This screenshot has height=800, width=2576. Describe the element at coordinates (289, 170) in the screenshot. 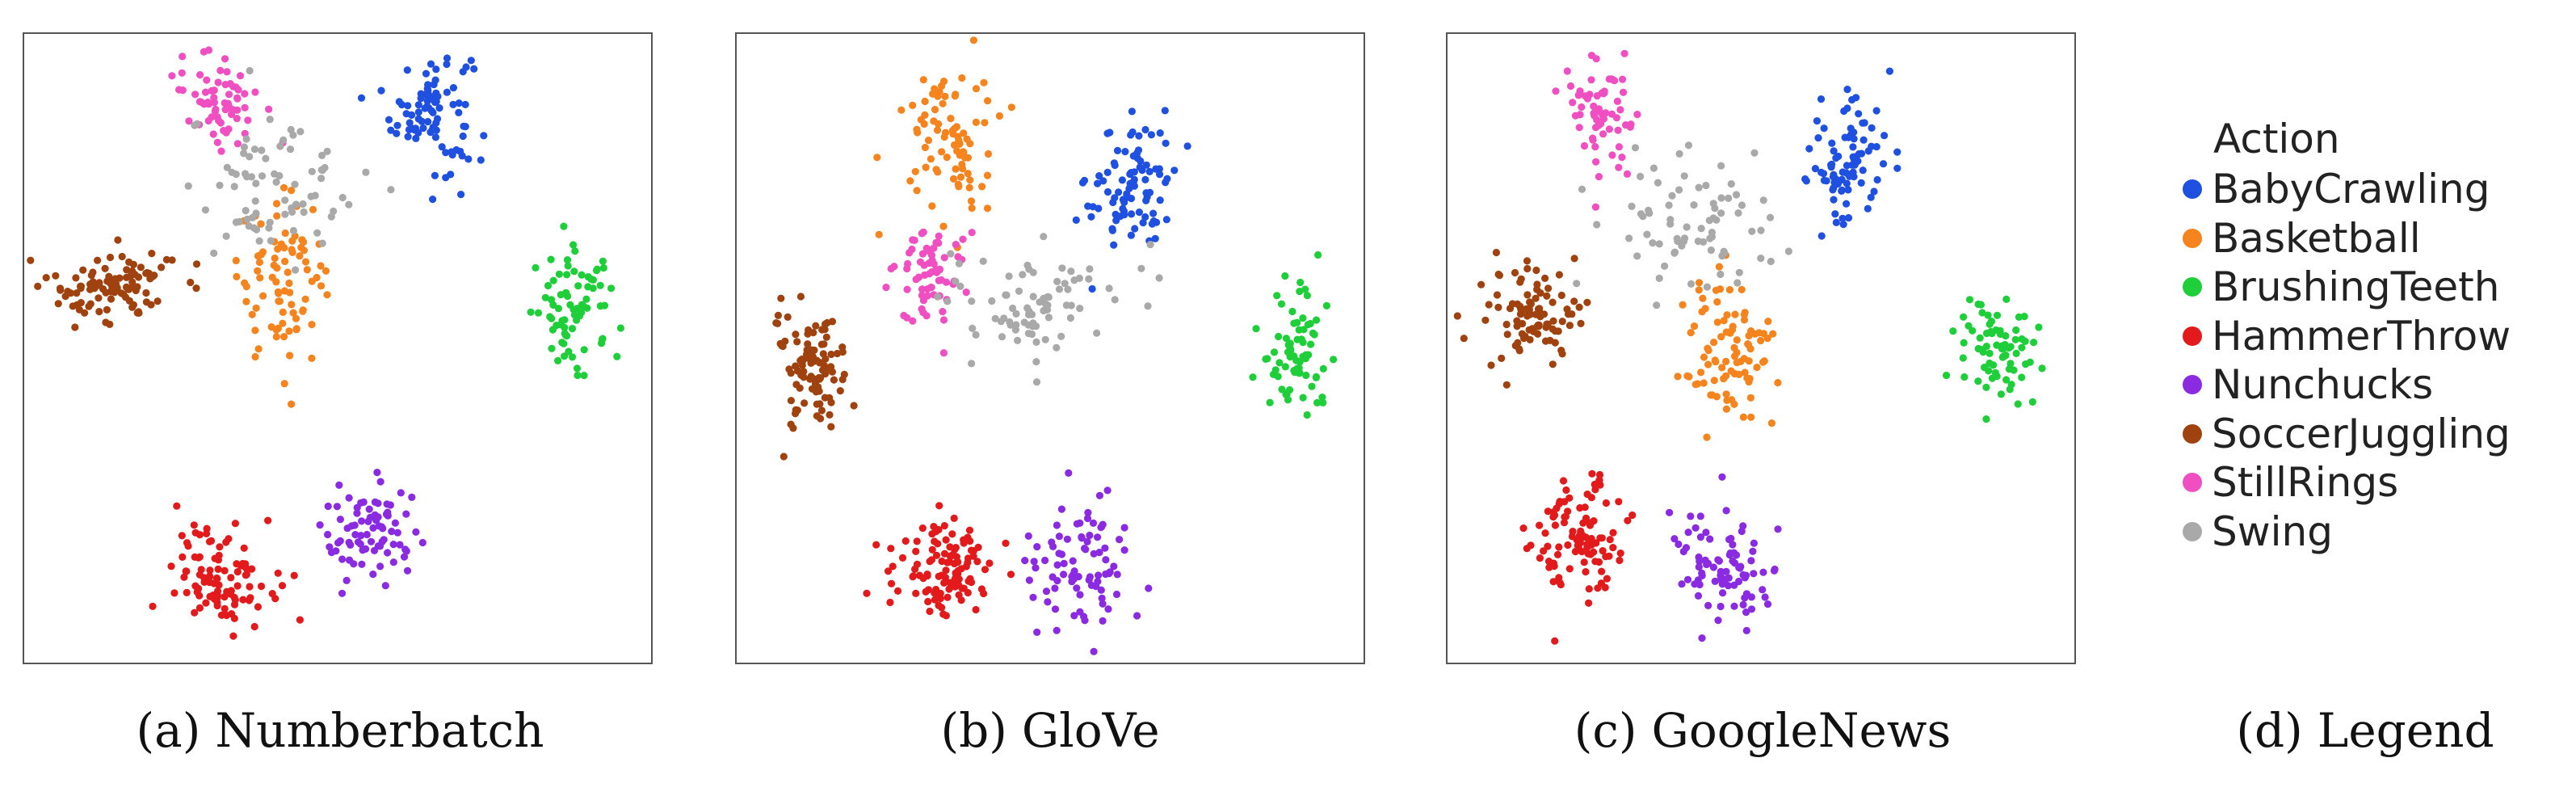

I see `series-swing` at that location.